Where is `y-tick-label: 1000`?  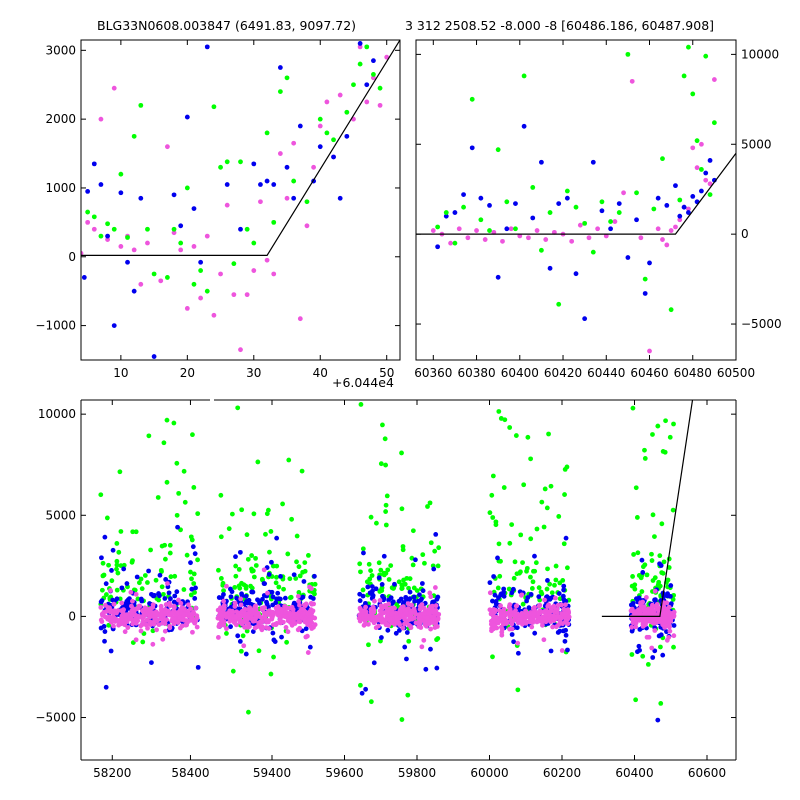 y-tick-label: 1000 is located at coordinates (60, 188).